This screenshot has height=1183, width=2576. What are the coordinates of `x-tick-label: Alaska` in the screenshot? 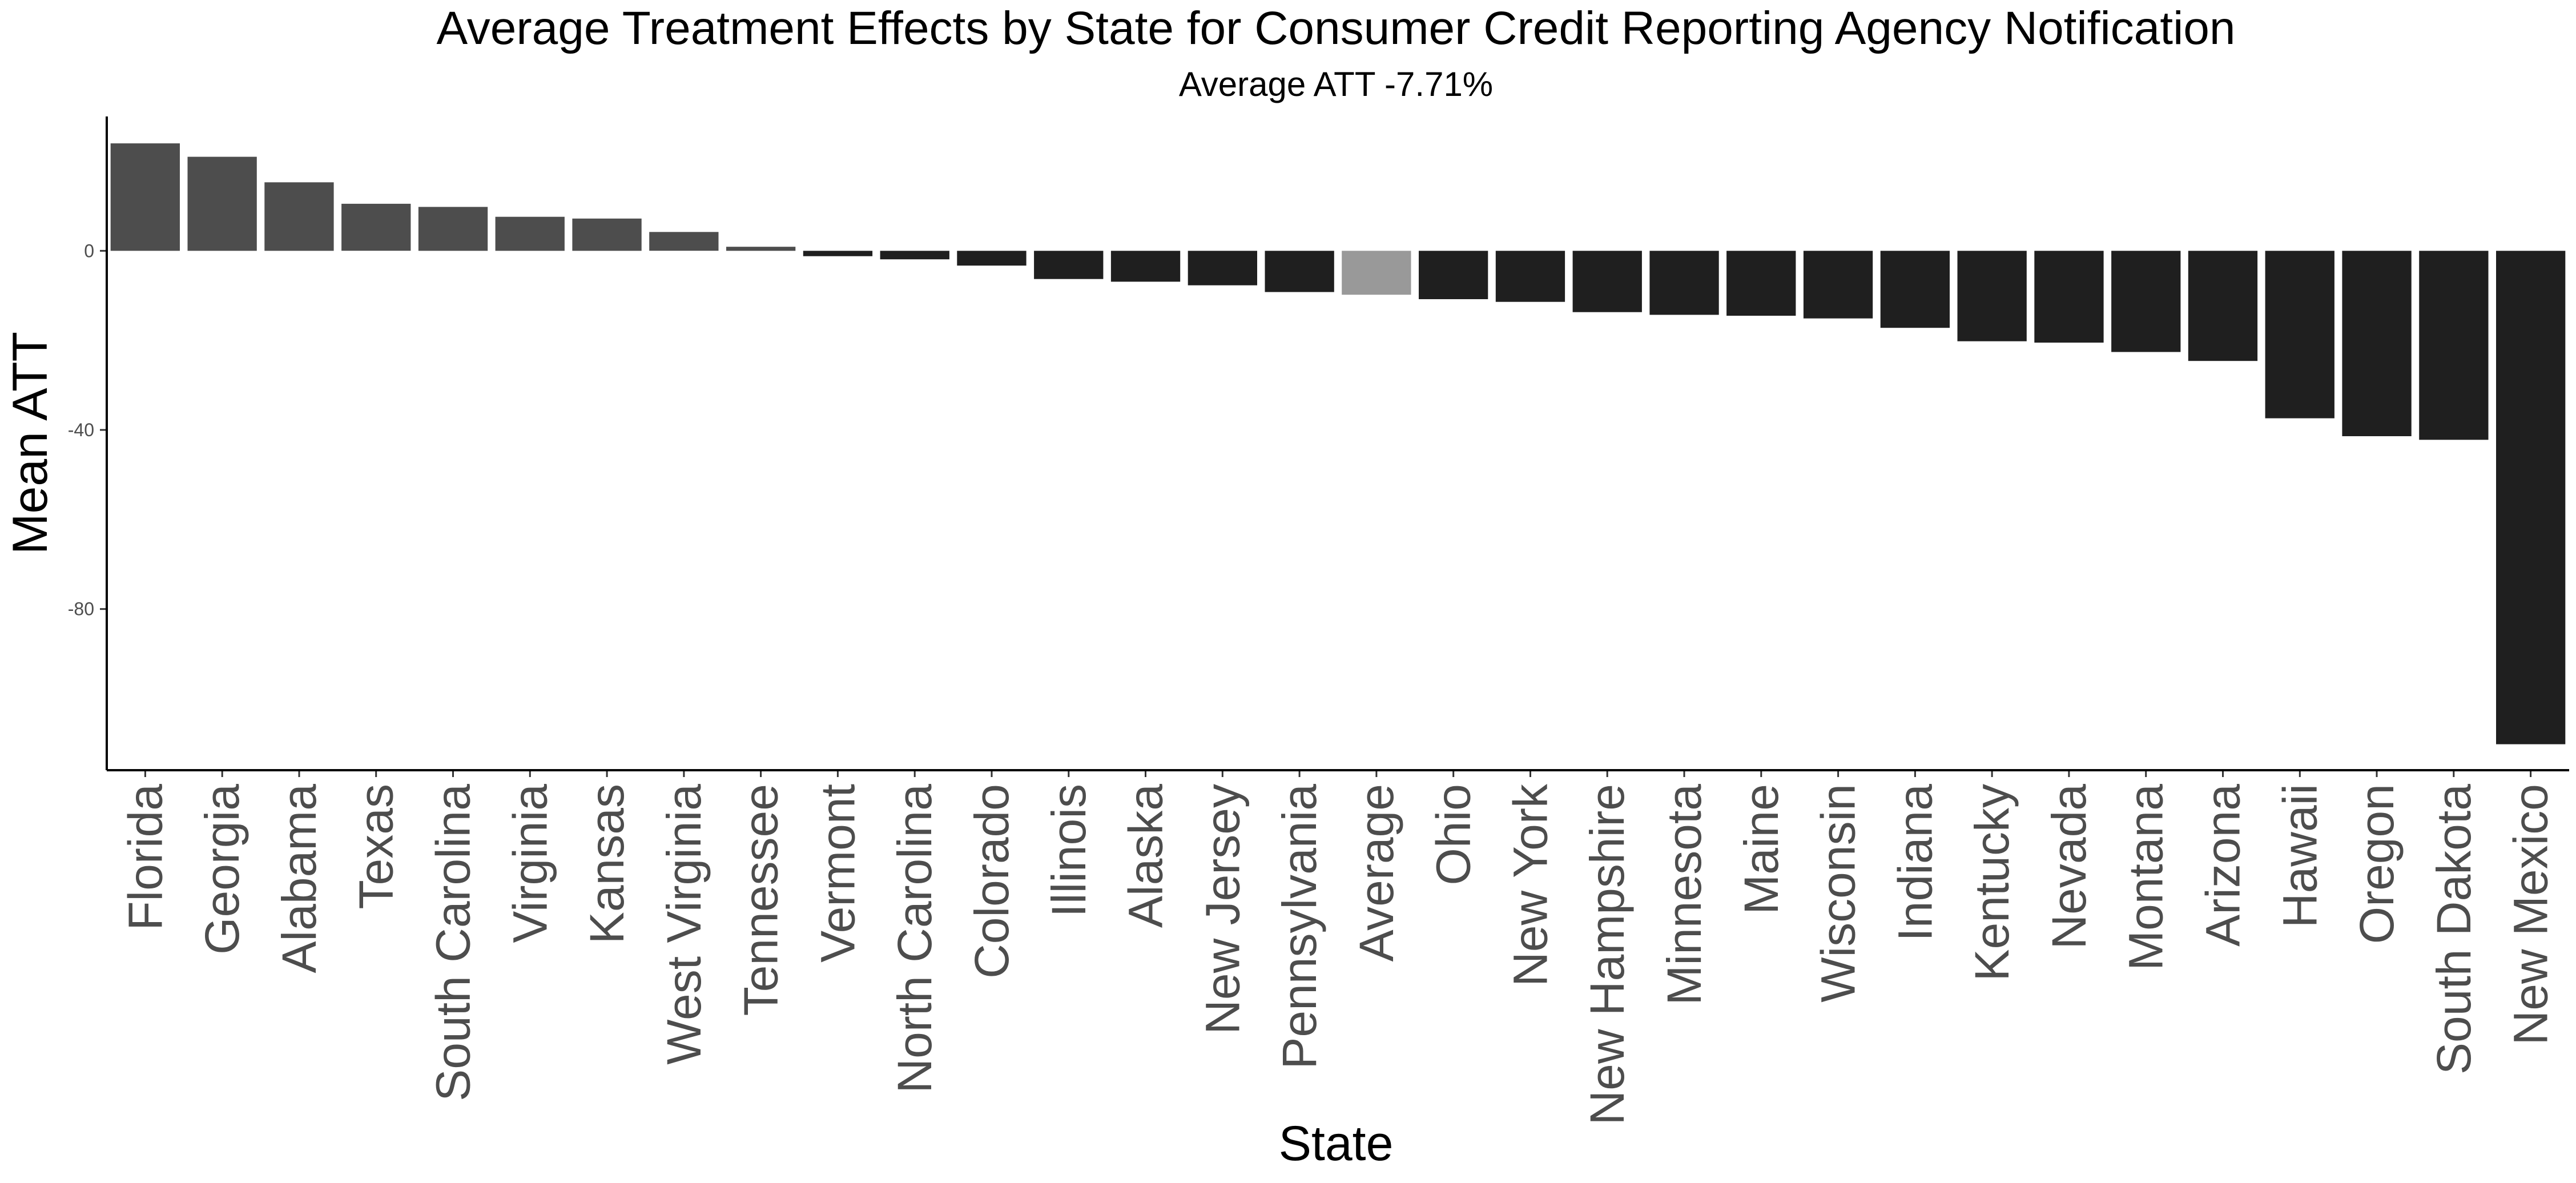 It's located at (1146, 856).